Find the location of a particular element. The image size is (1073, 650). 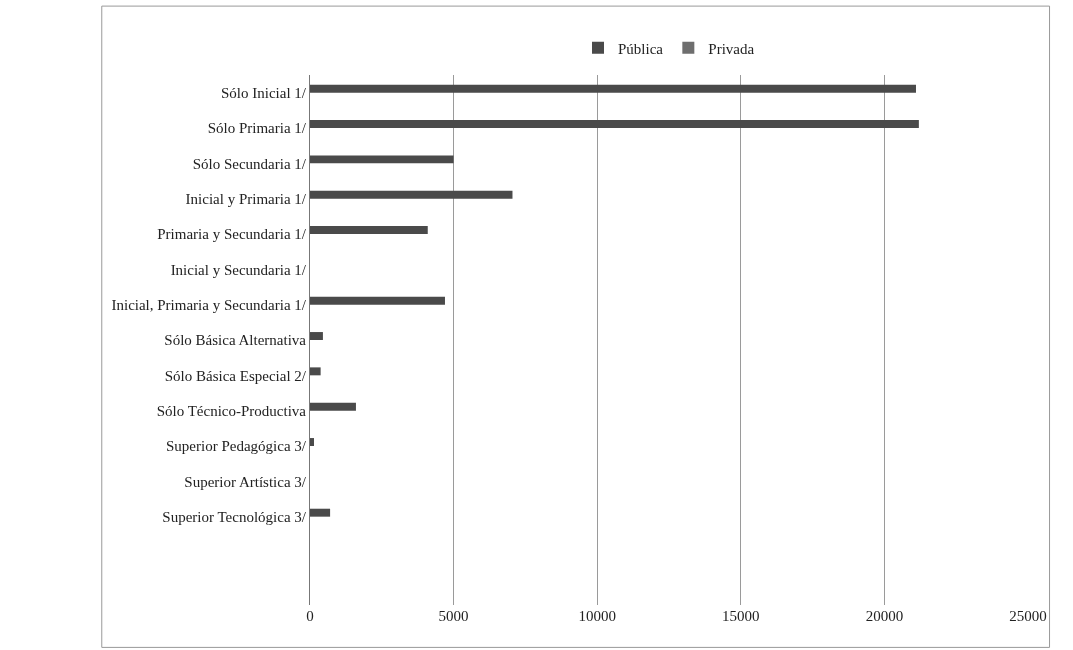

y-tick-label: Superior Tecnológica 3/ is located at coordinates (234, 516).